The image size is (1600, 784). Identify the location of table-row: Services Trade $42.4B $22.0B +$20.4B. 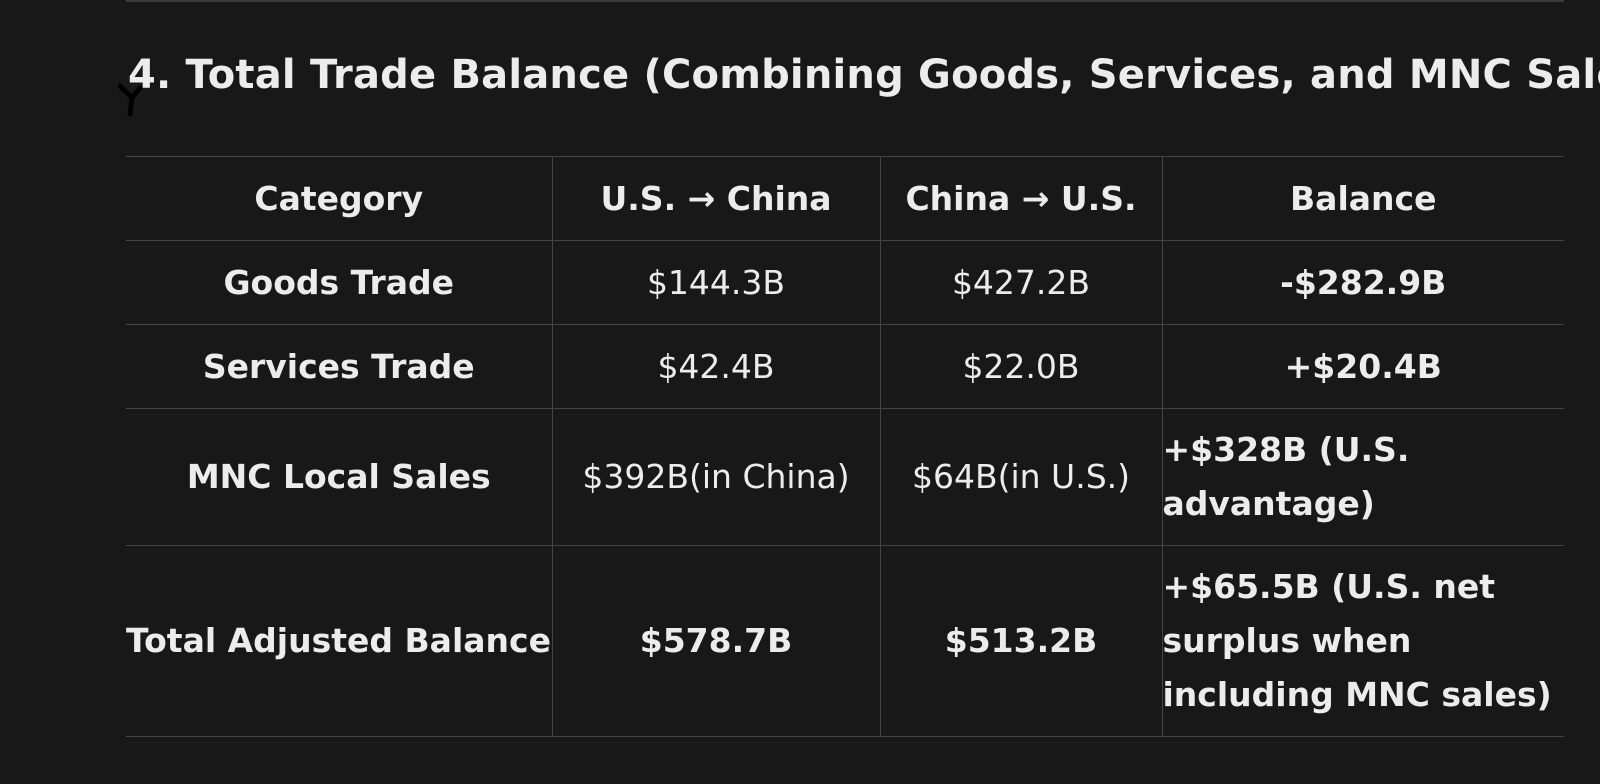
(845, 366).